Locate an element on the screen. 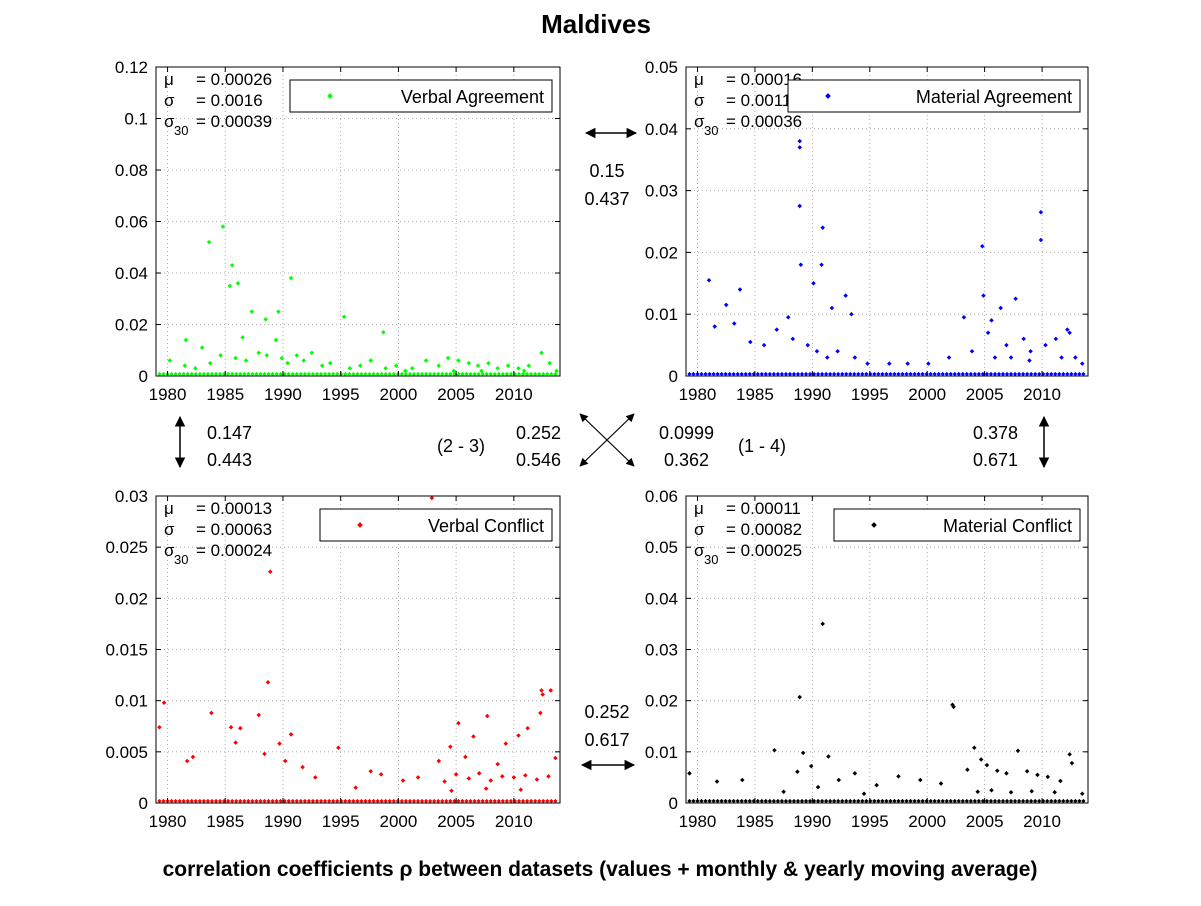 Image resolution: width=1201 pixels, height=906 pixels. correlation-bottom: 0.252 0.617 is located at coordinates (608, 736).